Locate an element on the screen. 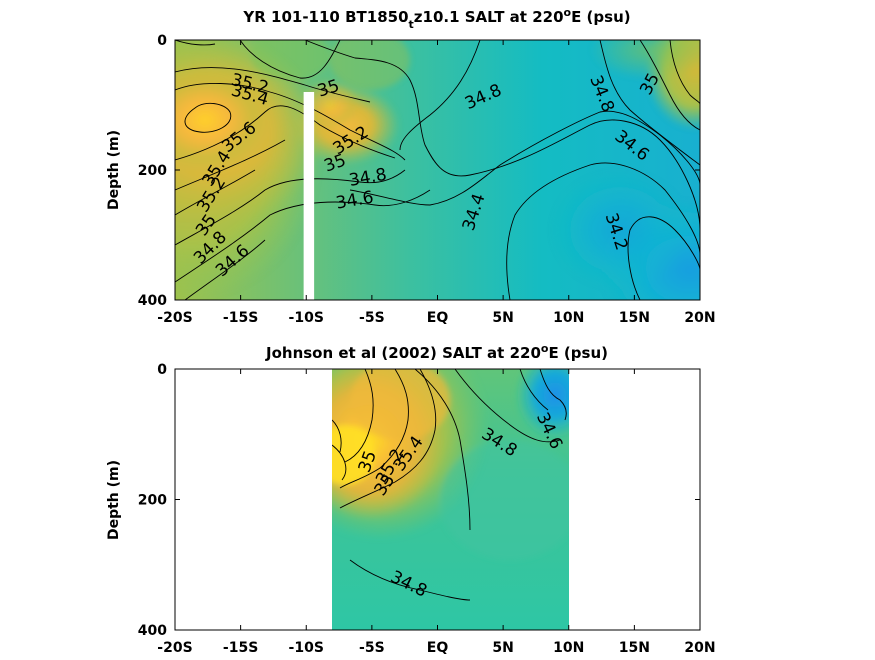 This screenshot has width=875, height=660. top-y-tick-label: 400 is located at coordinates (152, 301).